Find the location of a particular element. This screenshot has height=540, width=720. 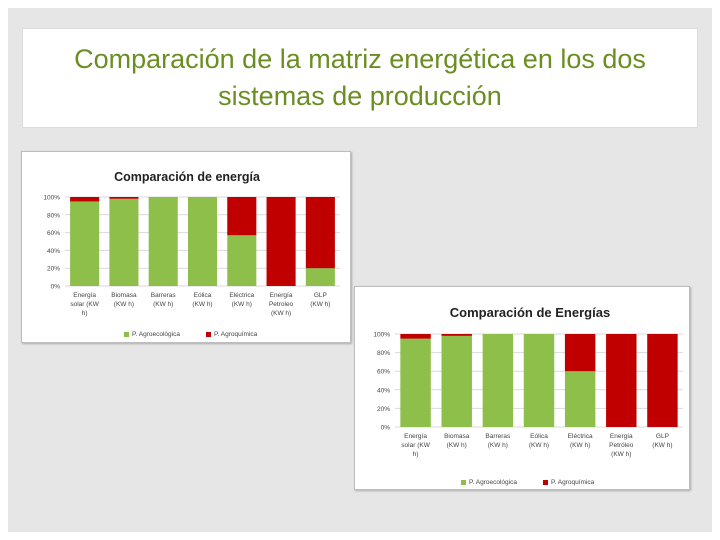

chart2-ytick-label: 100% is located at coordinates (381, 335).